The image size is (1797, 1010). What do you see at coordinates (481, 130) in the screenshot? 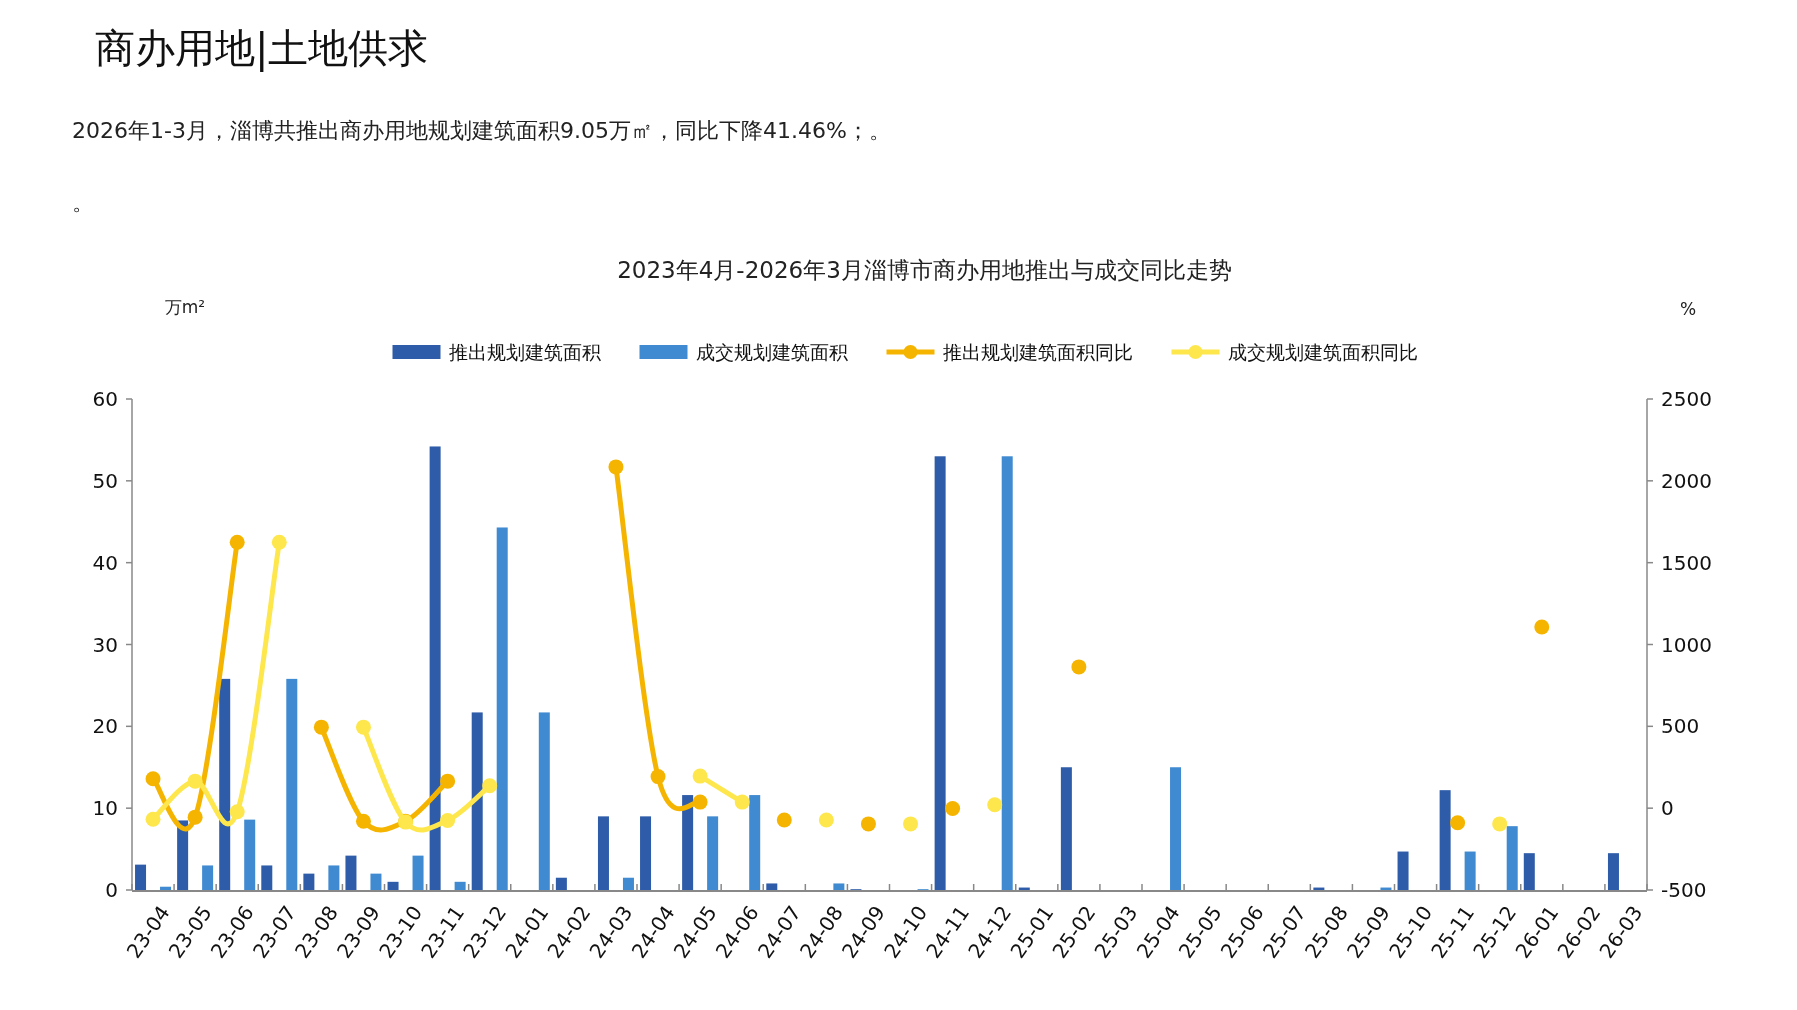
I see `text: 2026年1-3月，淄博共推出商办用地规划建筑面积9.05万㎡，同比下降41.46%；。` at bounding box center [481, 130].